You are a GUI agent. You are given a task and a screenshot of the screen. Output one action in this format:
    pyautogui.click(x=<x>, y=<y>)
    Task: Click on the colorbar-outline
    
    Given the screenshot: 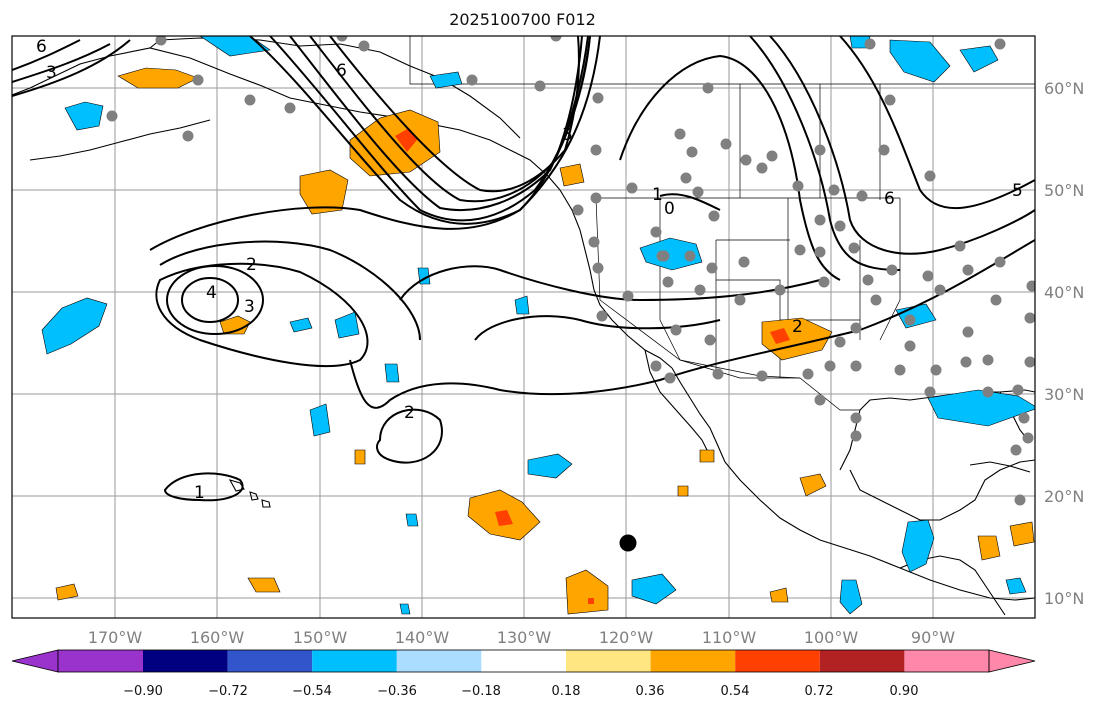 What is the action you would take?
    pyautogui.click(x=523, y=661)
    